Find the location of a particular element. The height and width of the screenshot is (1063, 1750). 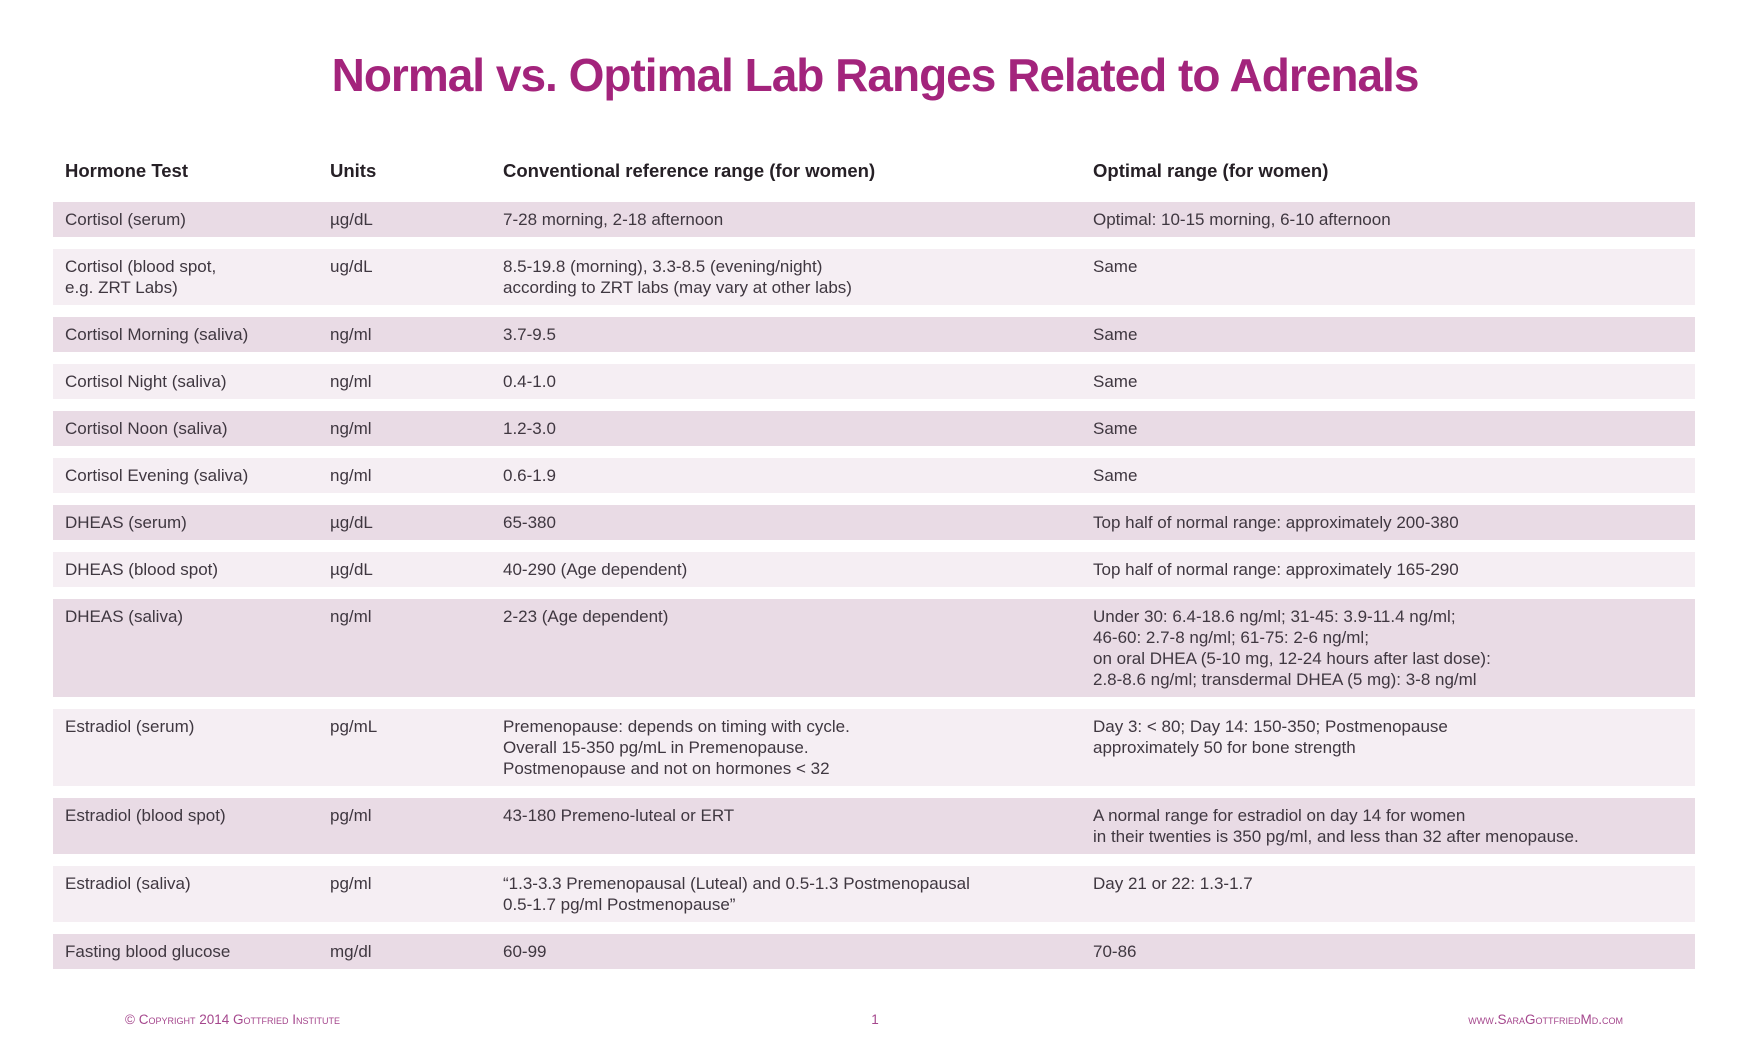

cell-conventional-range: 40-290 (Age dependent) is located at coordinates (595, 569).